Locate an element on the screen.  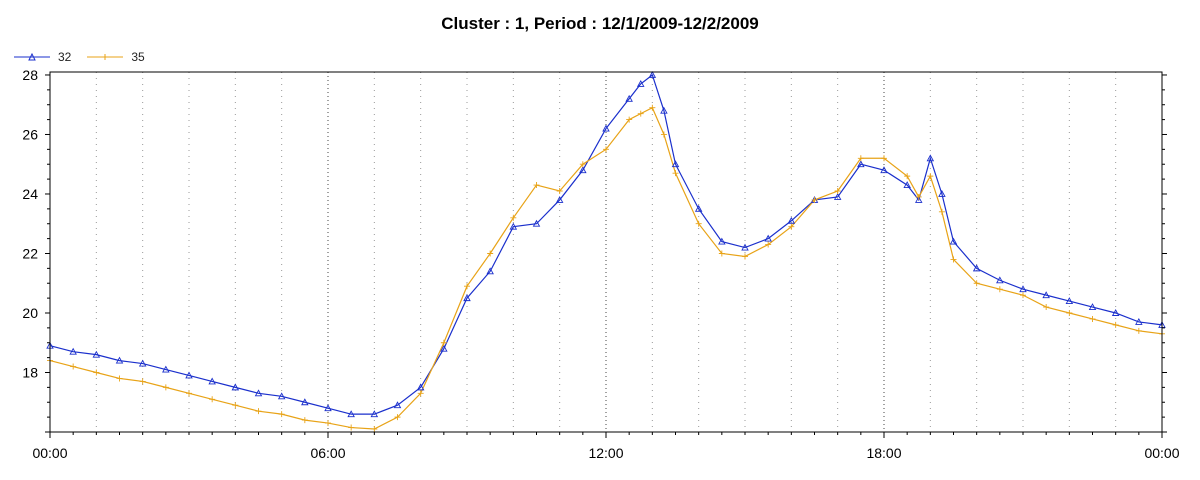
x-tick-label: 06:00 is located at coordinates (327, 453).